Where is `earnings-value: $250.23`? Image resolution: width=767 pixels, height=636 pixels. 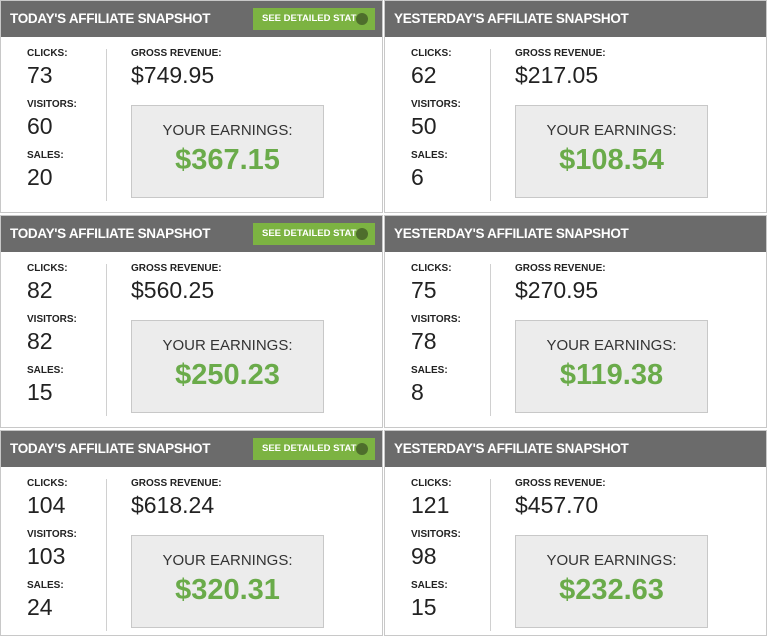 earnings-value: $250.23 is located at coordinates (227, 375).